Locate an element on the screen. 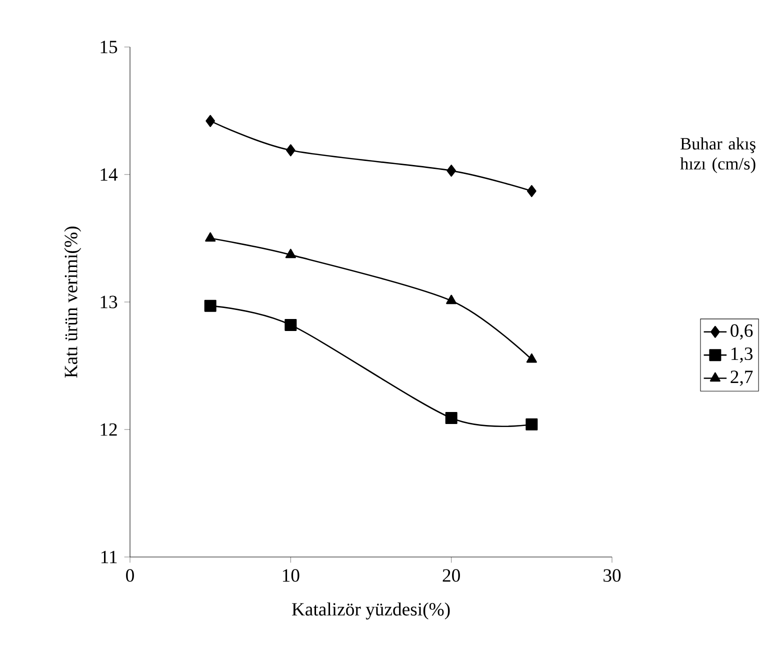  y-tick-label: 11 is located at coordinates (109, 557).